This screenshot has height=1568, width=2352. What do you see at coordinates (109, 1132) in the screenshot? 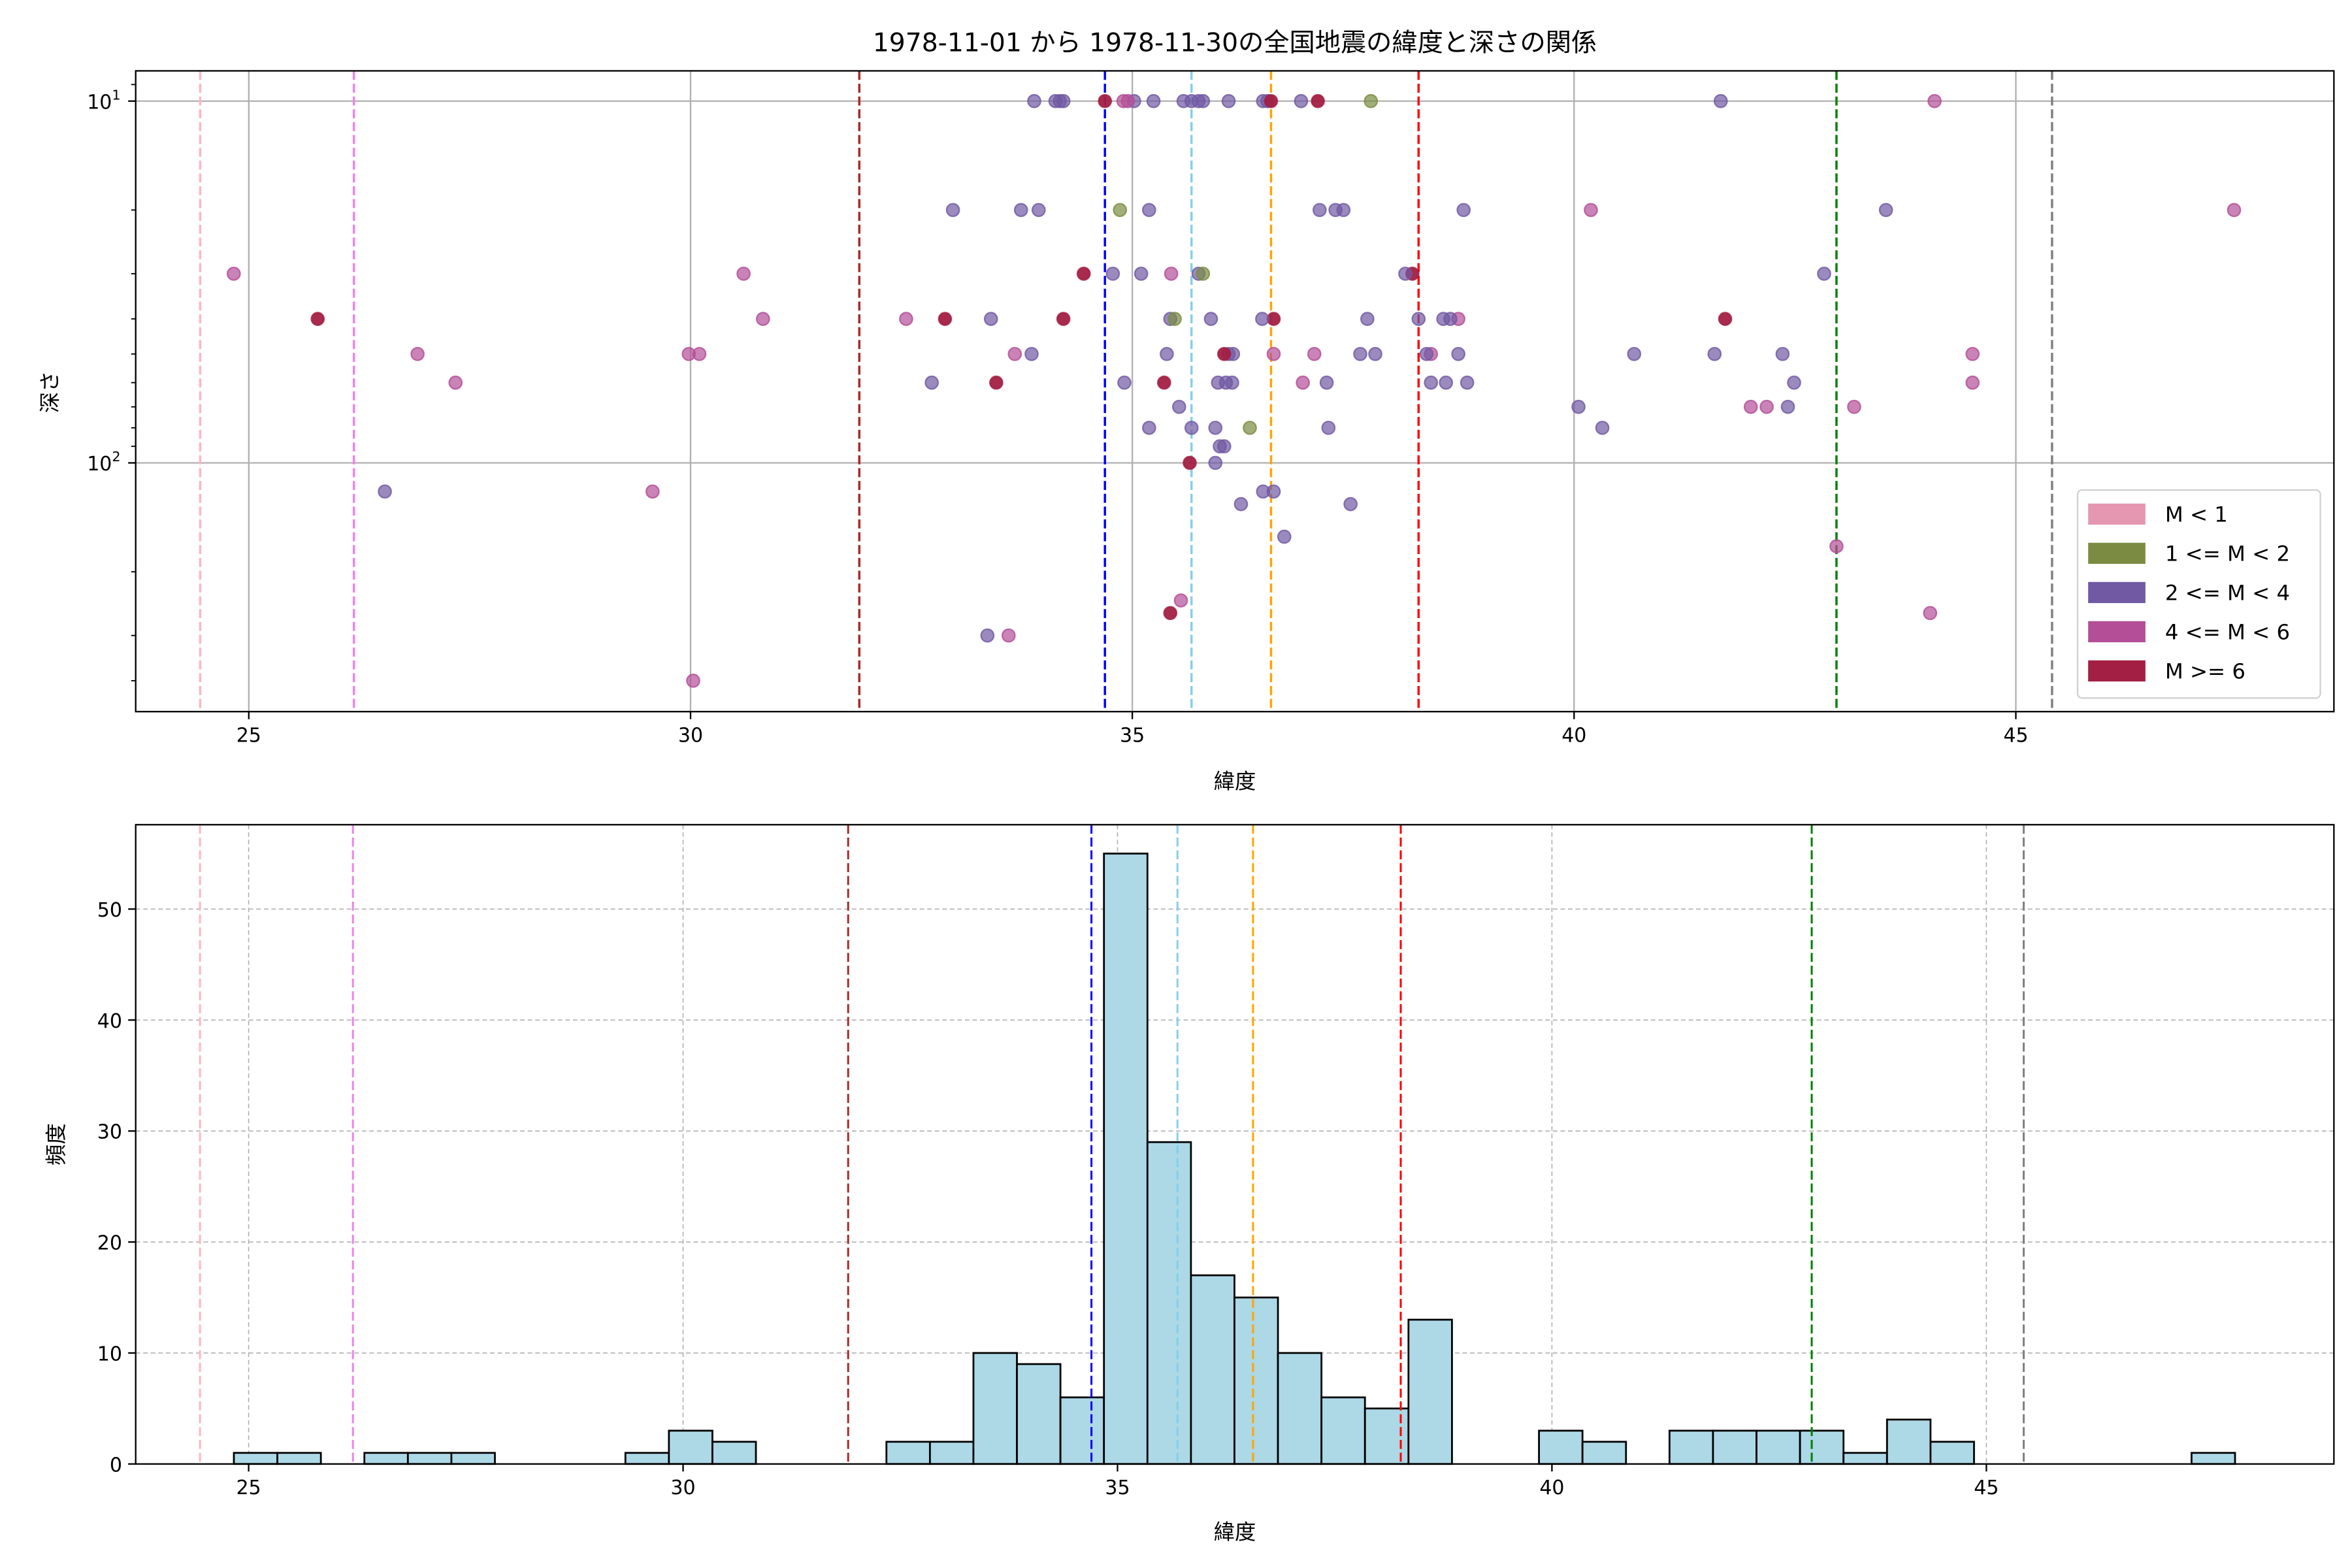
I see `y-tick-label: 30` at bounding box center [109, 1132].